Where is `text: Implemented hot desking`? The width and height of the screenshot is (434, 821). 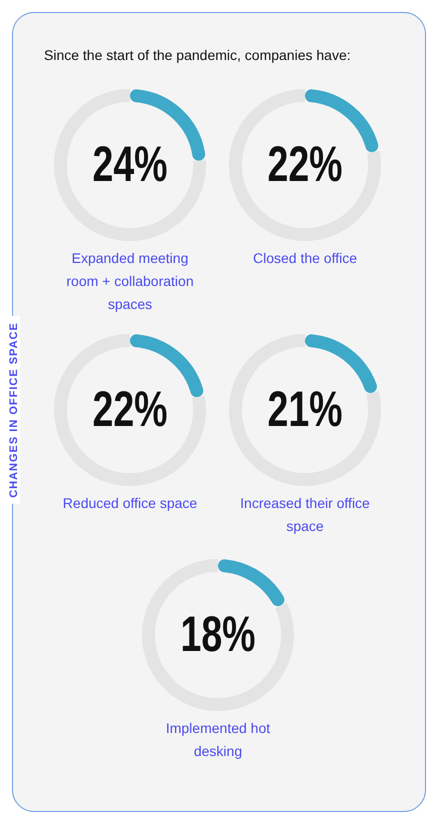 text: Implemented hot desking is located at coordinates (218, 740).